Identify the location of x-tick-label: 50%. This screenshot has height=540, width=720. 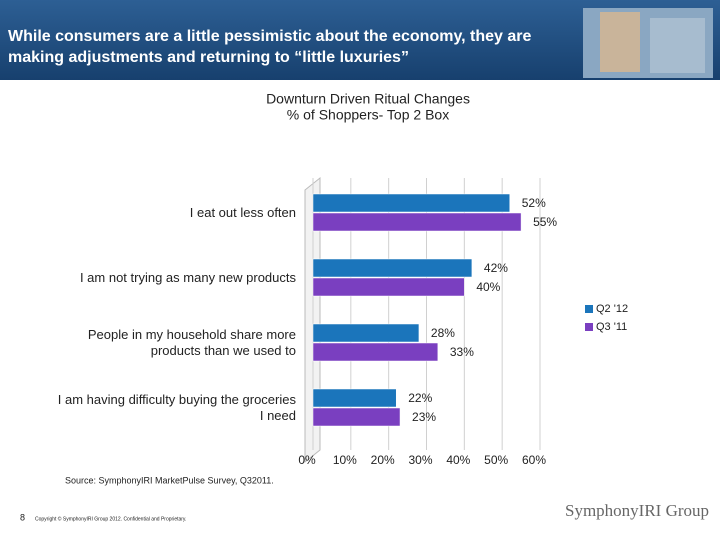
(496, 460).